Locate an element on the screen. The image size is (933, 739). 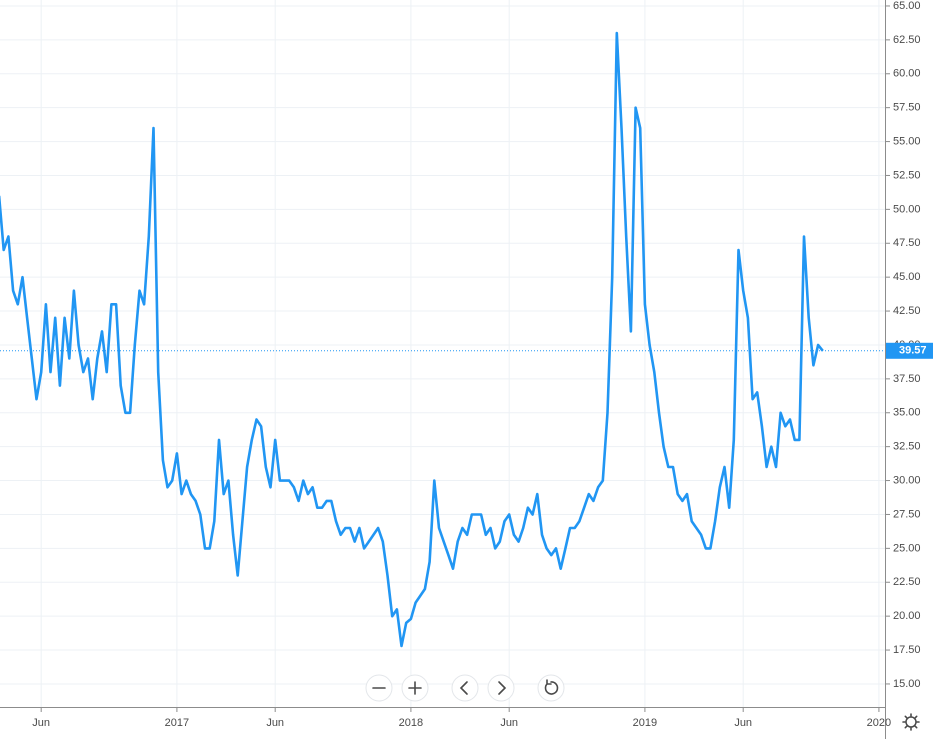
last-value-label: 39.57 is located at coordinates (913, 351).